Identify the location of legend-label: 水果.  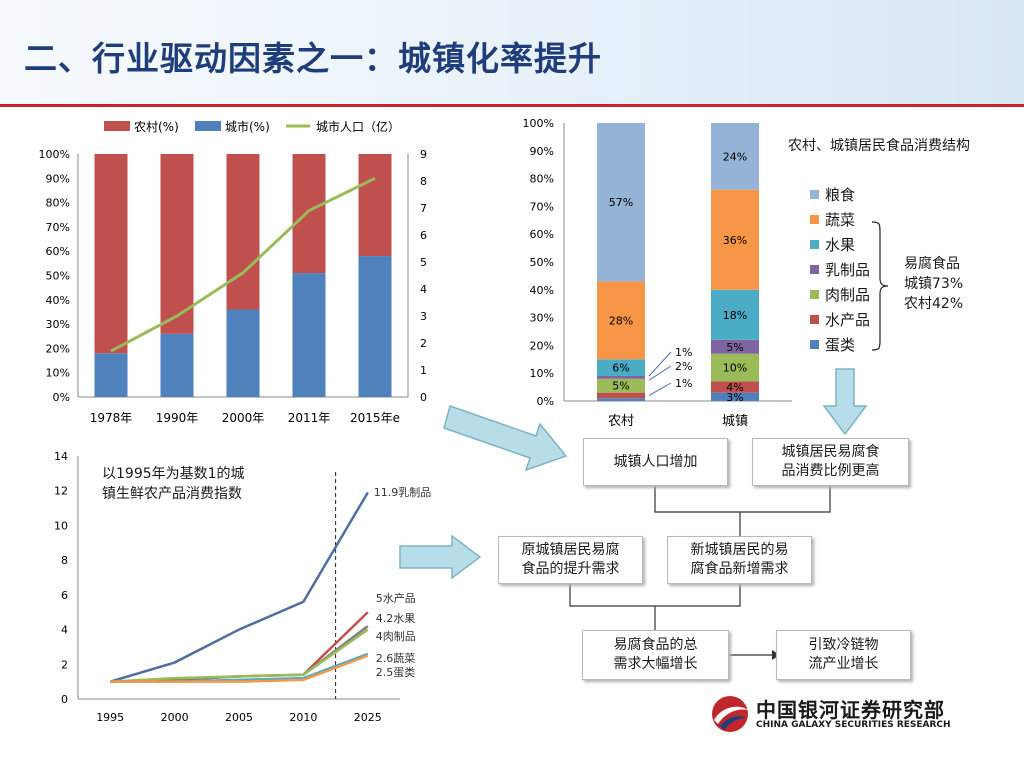
(840, 245).